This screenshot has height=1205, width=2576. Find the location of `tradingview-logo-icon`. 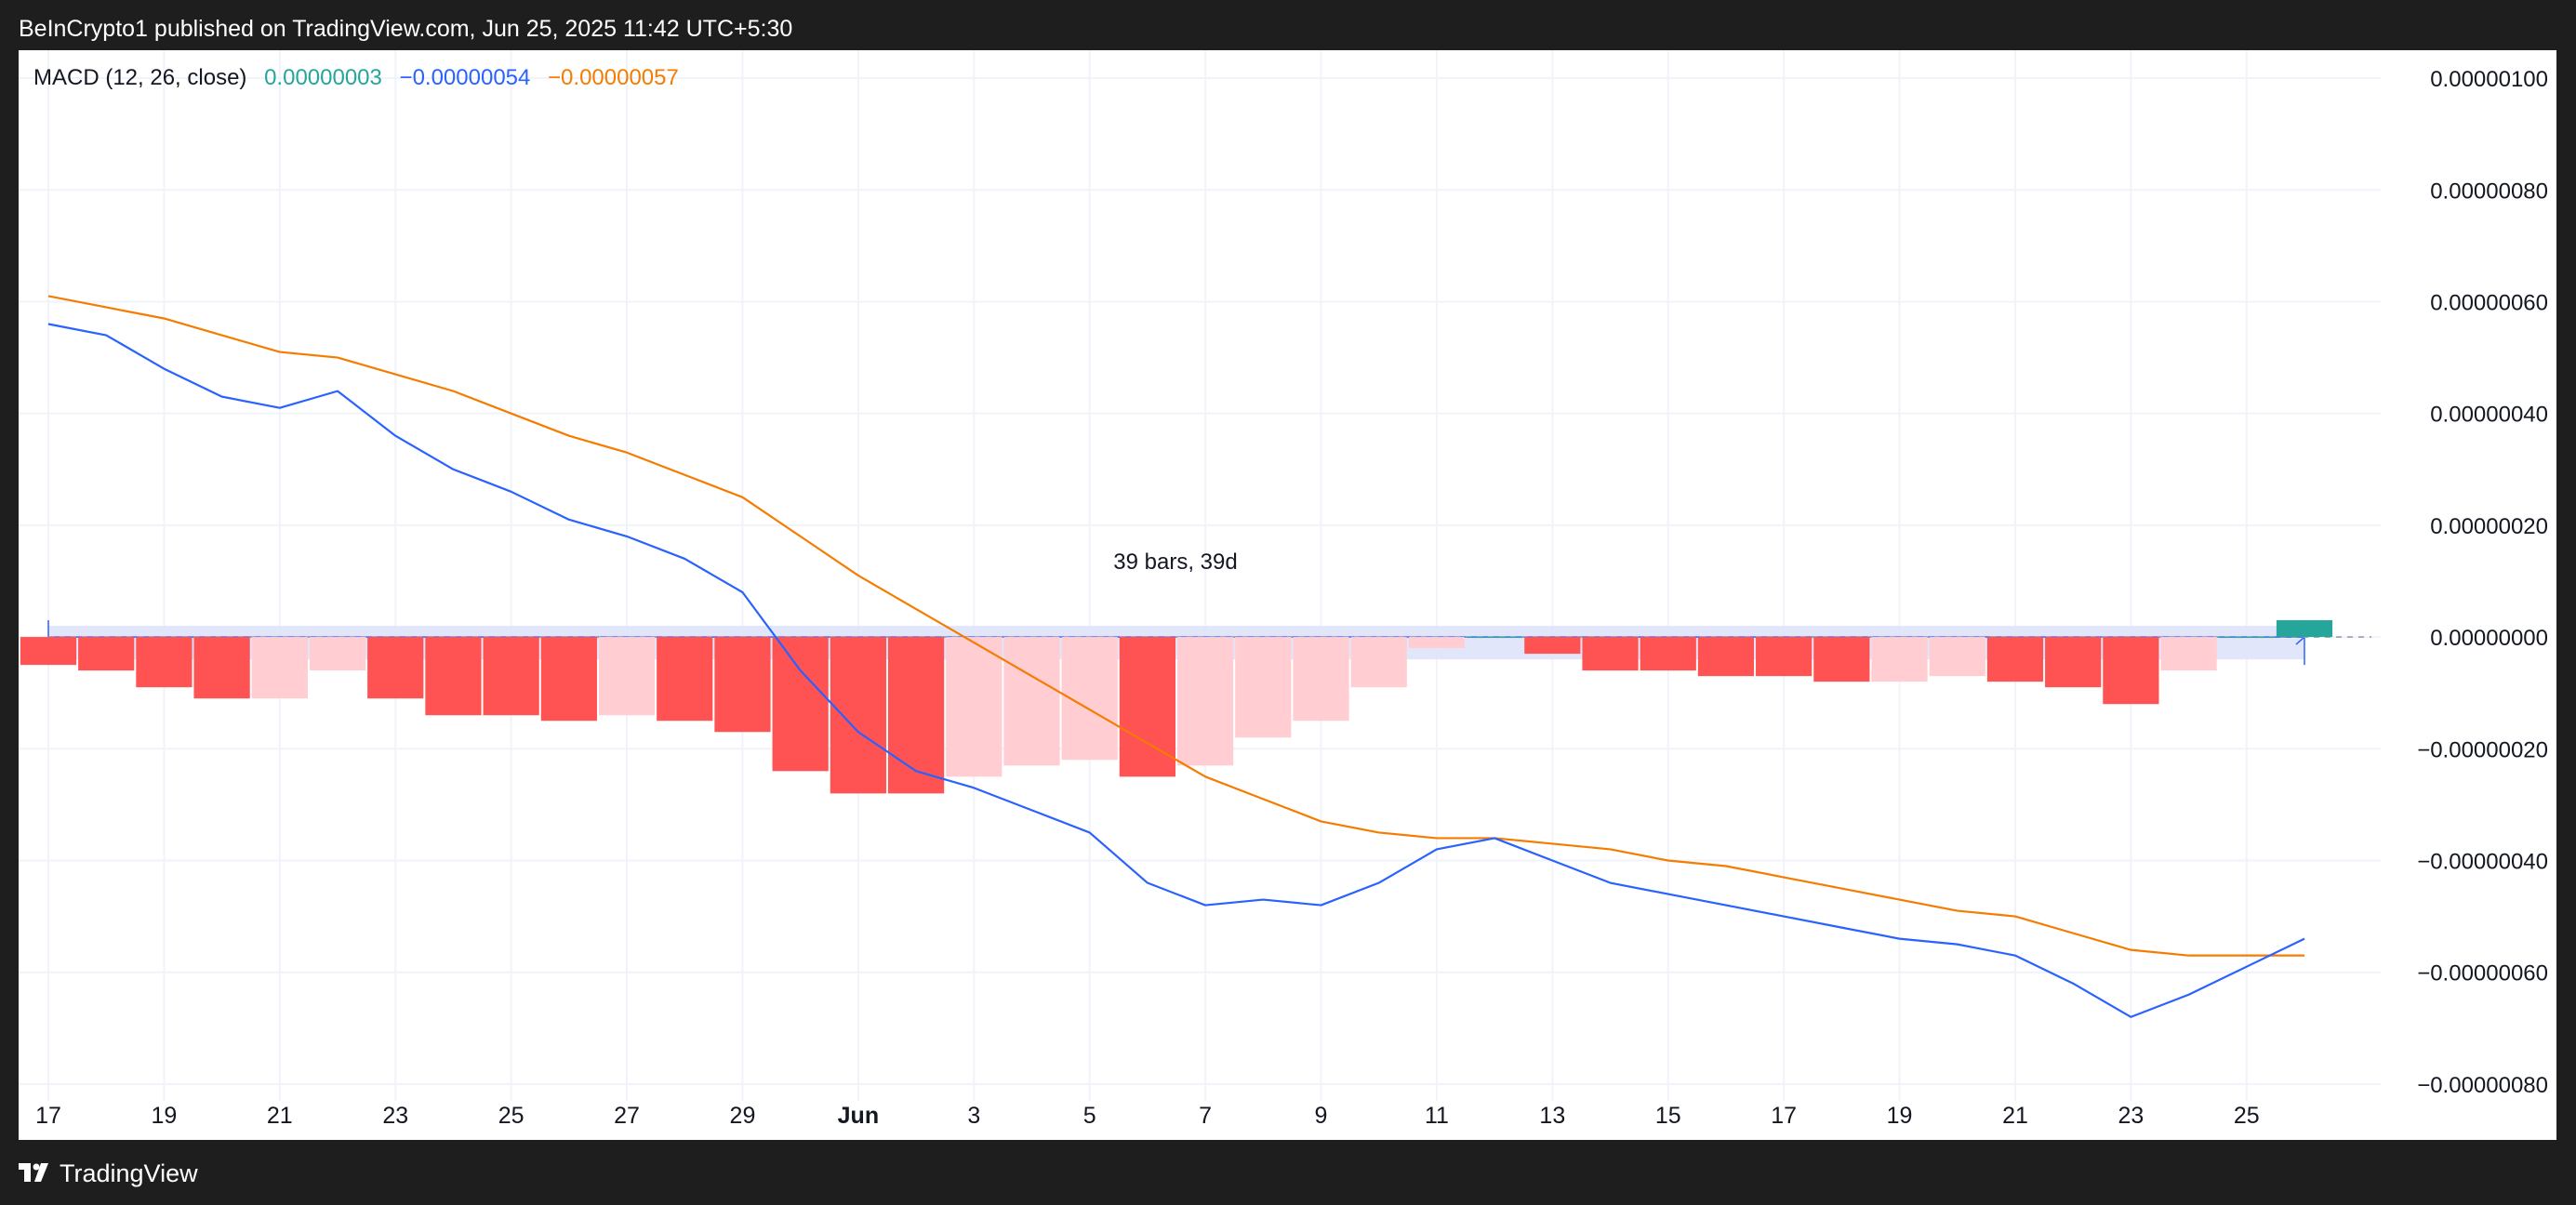

tradingview-logo-icon is located at coordinates (33, 1172).